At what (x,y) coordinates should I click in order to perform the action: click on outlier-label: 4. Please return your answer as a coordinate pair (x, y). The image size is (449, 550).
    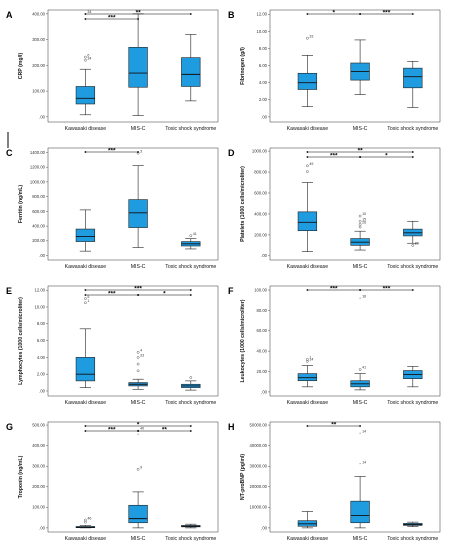
    Looking at the image, I should click on (141, 351).